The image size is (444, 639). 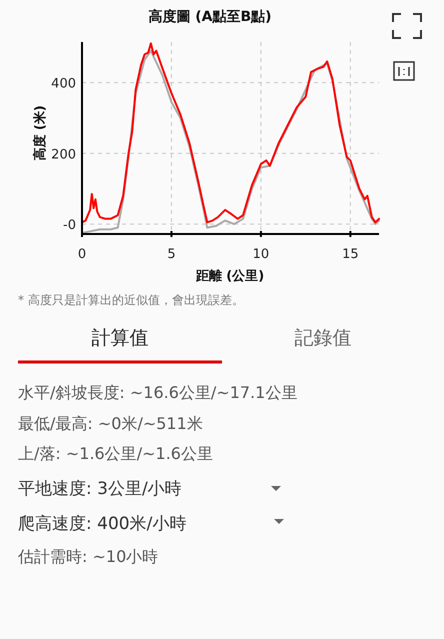 I want to click on x-tick-label: 5, so click(x=171, y=254).